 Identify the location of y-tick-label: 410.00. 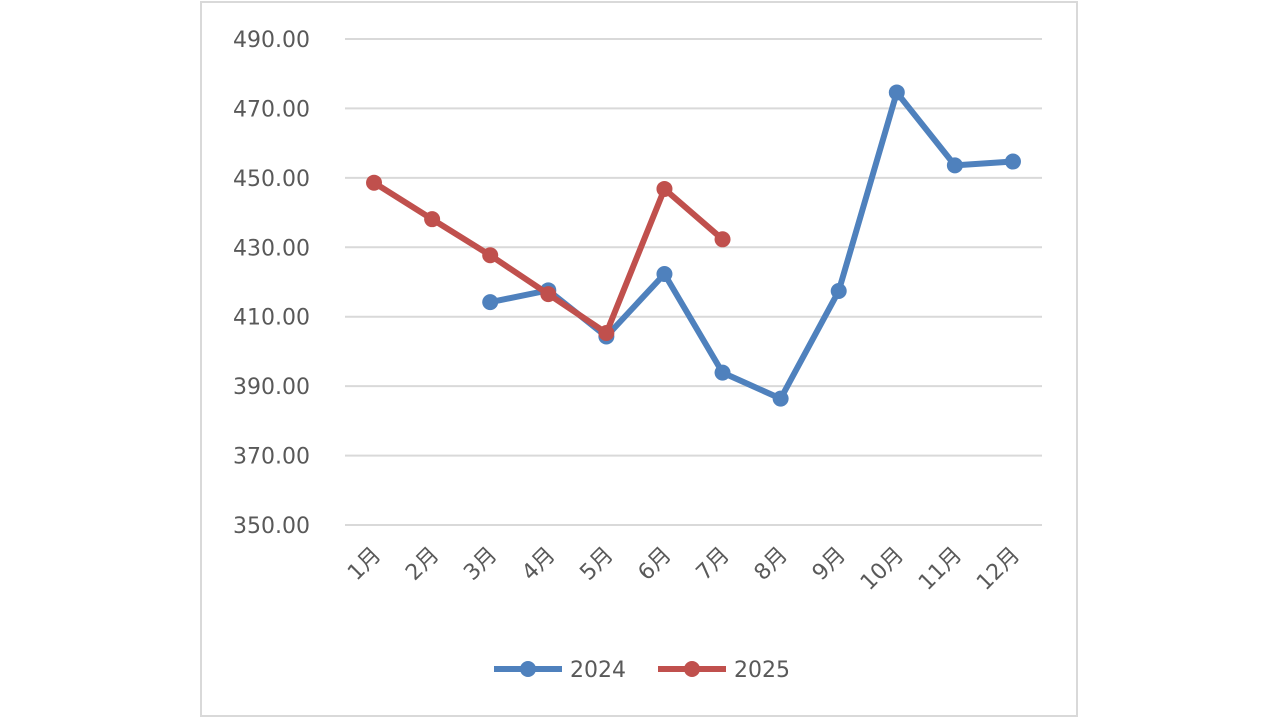
(271, 318).